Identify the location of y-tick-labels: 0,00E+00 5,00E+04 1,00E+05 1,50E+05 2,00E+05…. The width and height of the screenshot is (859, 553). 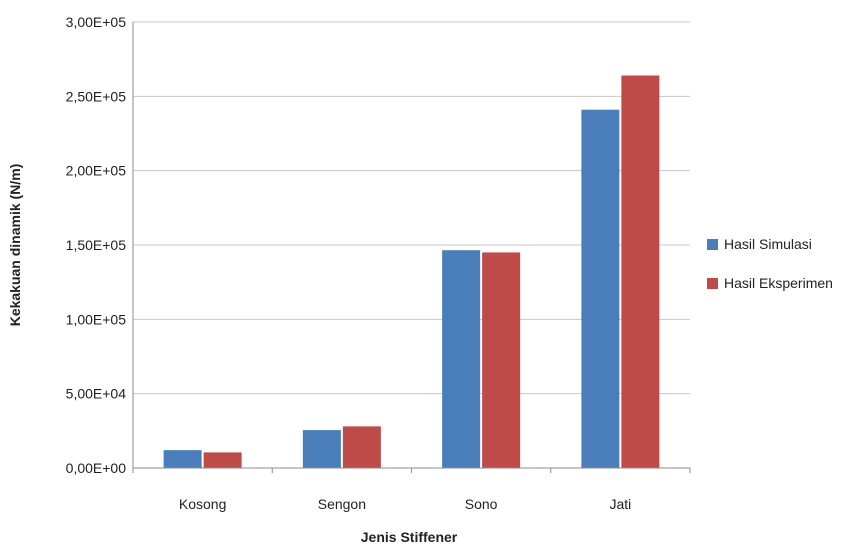
(96, 245).